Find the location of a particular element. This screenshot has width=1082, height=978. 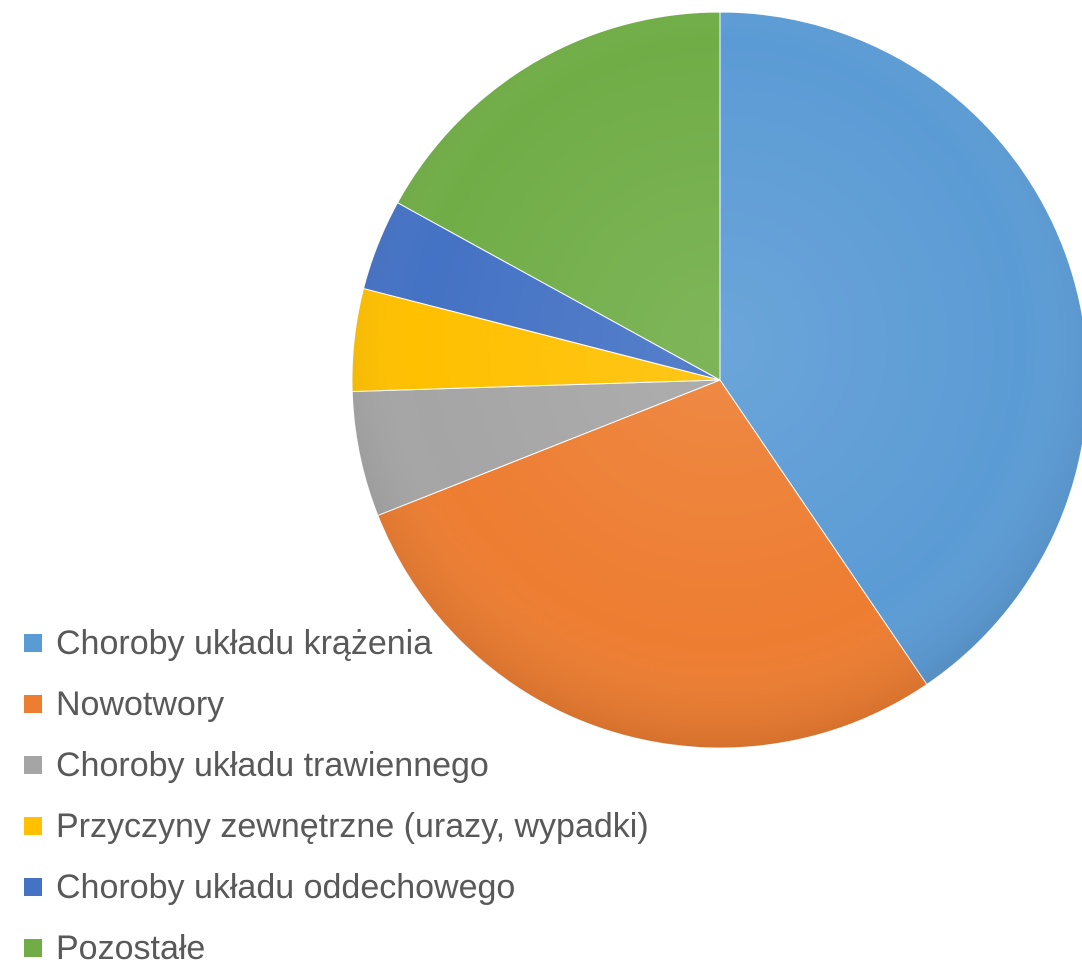

legend-item-choroby-ukladu-trawiennego: Choroby układu trawiennego is located at coordinates (336, 764).